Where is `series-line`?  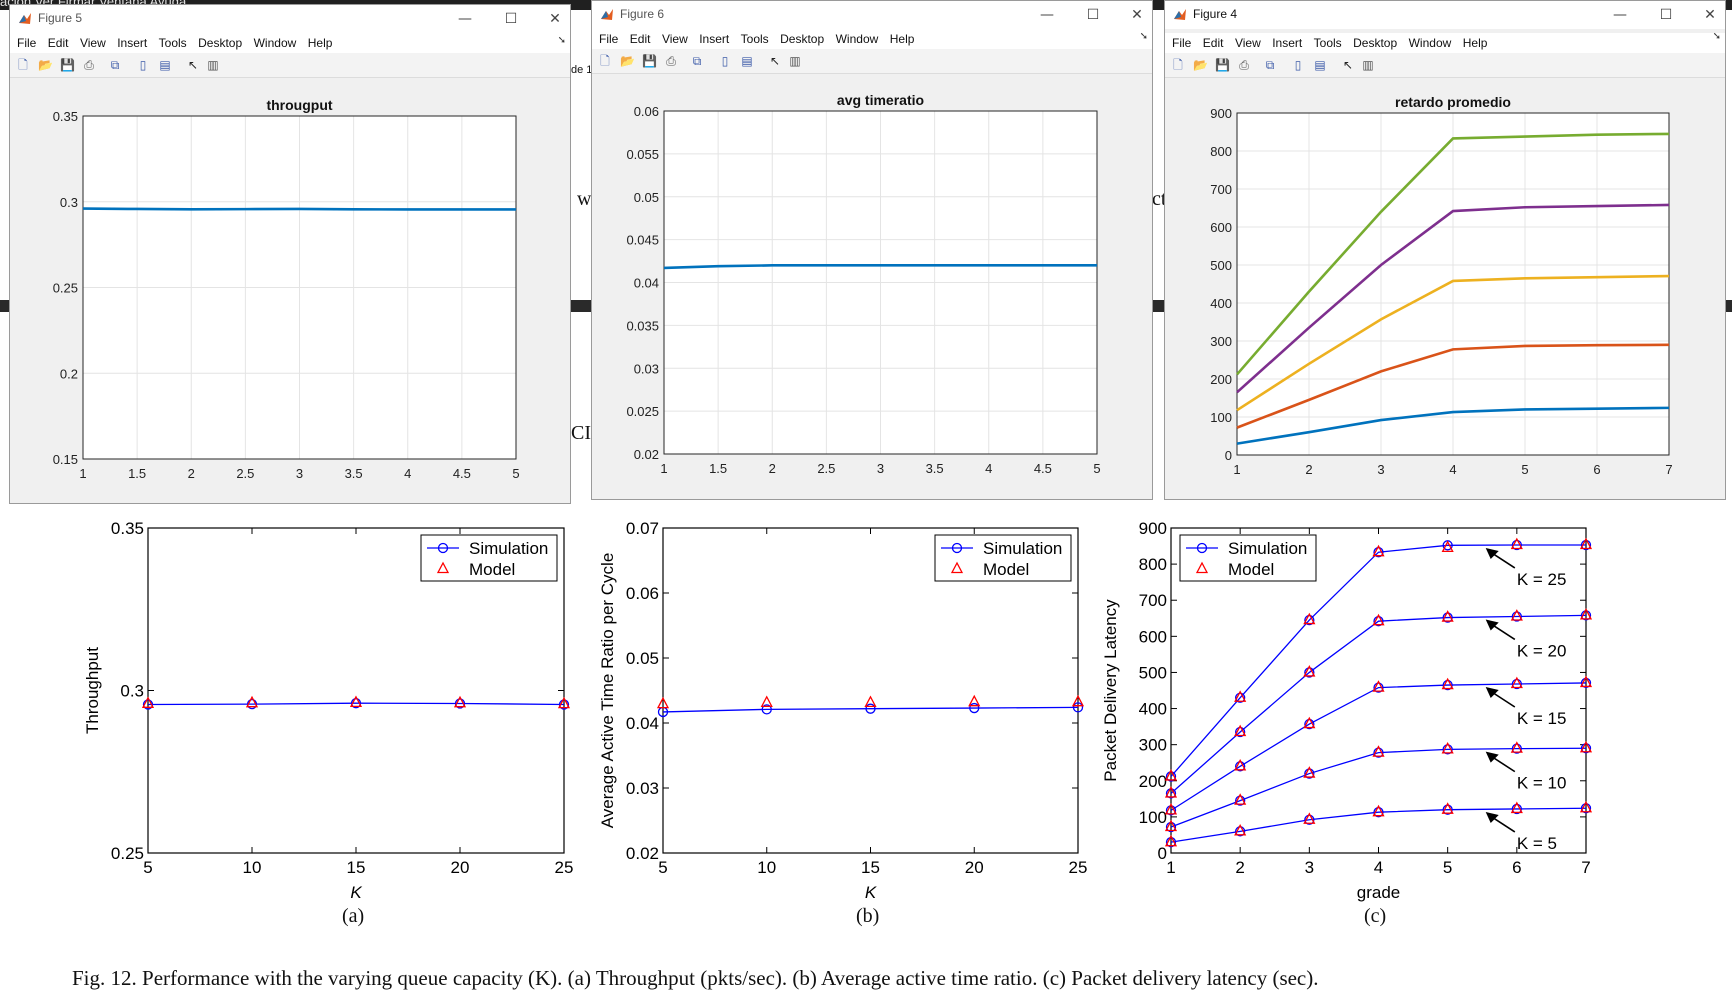
series-line is located at coordinates (1453, 343).